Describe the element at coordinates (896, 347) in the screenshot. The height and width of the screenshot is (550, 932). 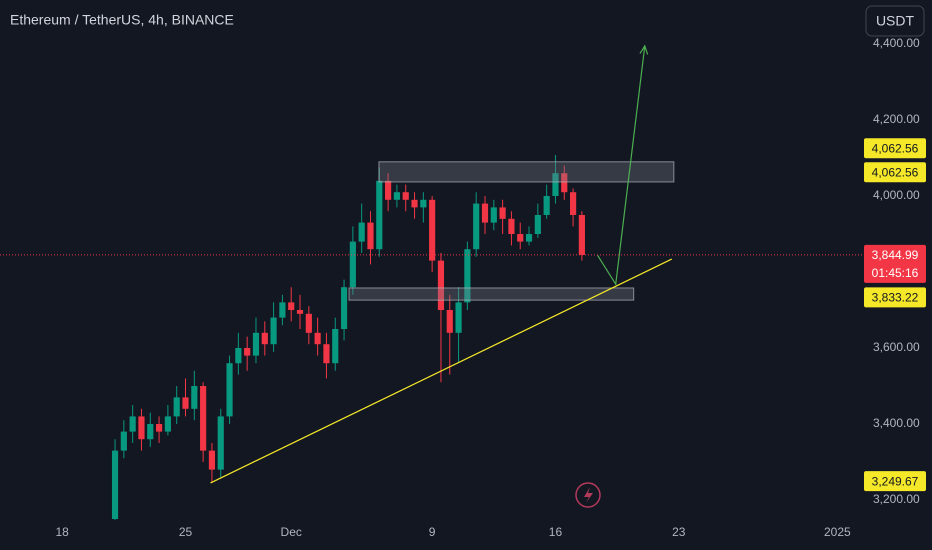
I see `y-tick-label: 3,600.00` at that location.